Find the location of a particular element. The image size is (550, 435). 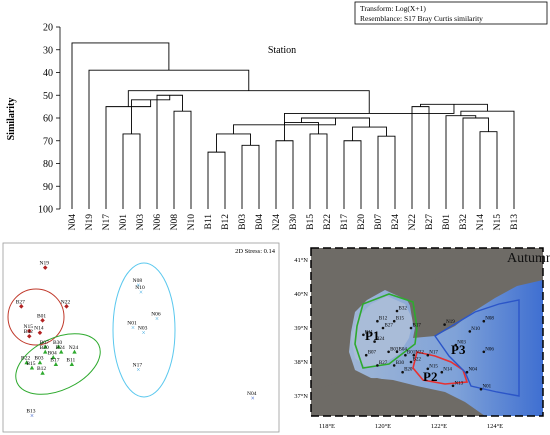

y-tick-label: 30 is located at coordinates (48, 50).